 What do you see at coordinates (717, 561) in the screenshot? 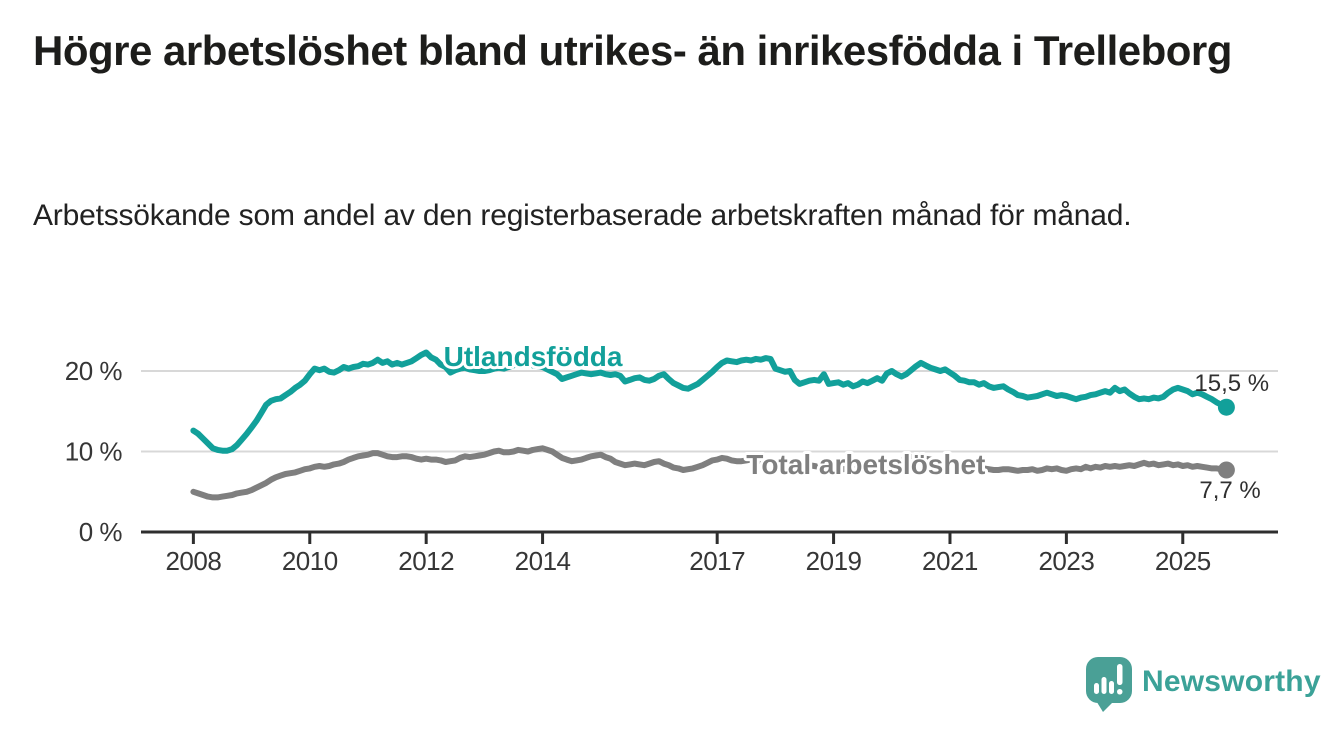
I see `x-axis-label: 2017` at bounding box center [717, 561].